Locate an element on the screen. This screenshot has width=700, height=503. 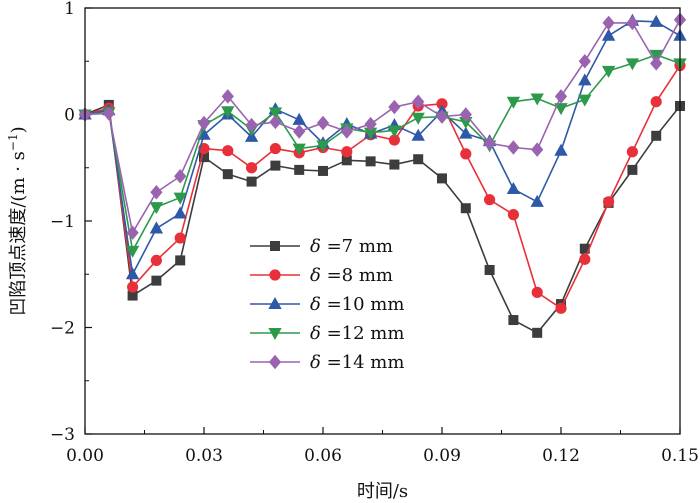
x-tick-label: 0.06 is located at coordinates (323, 456).